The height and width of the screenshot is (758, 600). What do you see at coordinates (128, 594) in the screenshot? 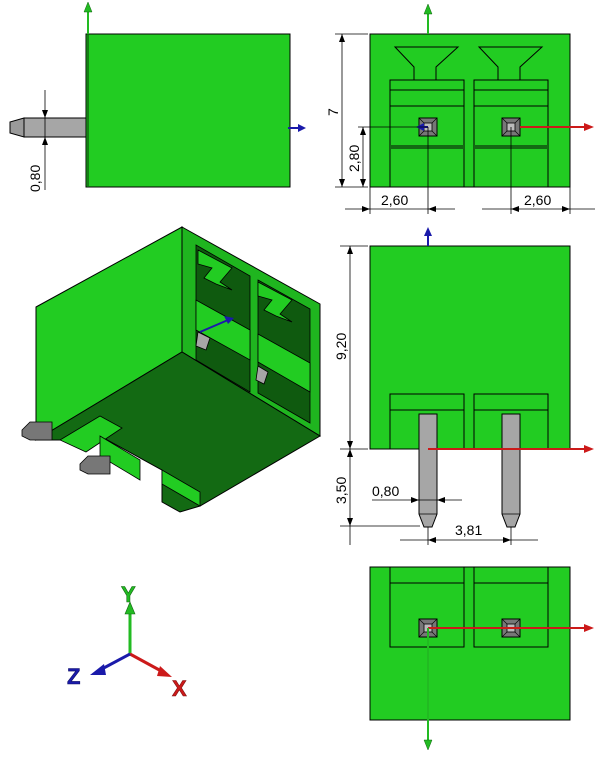
I see `y-axis-label: Y` at bounding box center [128, 594].